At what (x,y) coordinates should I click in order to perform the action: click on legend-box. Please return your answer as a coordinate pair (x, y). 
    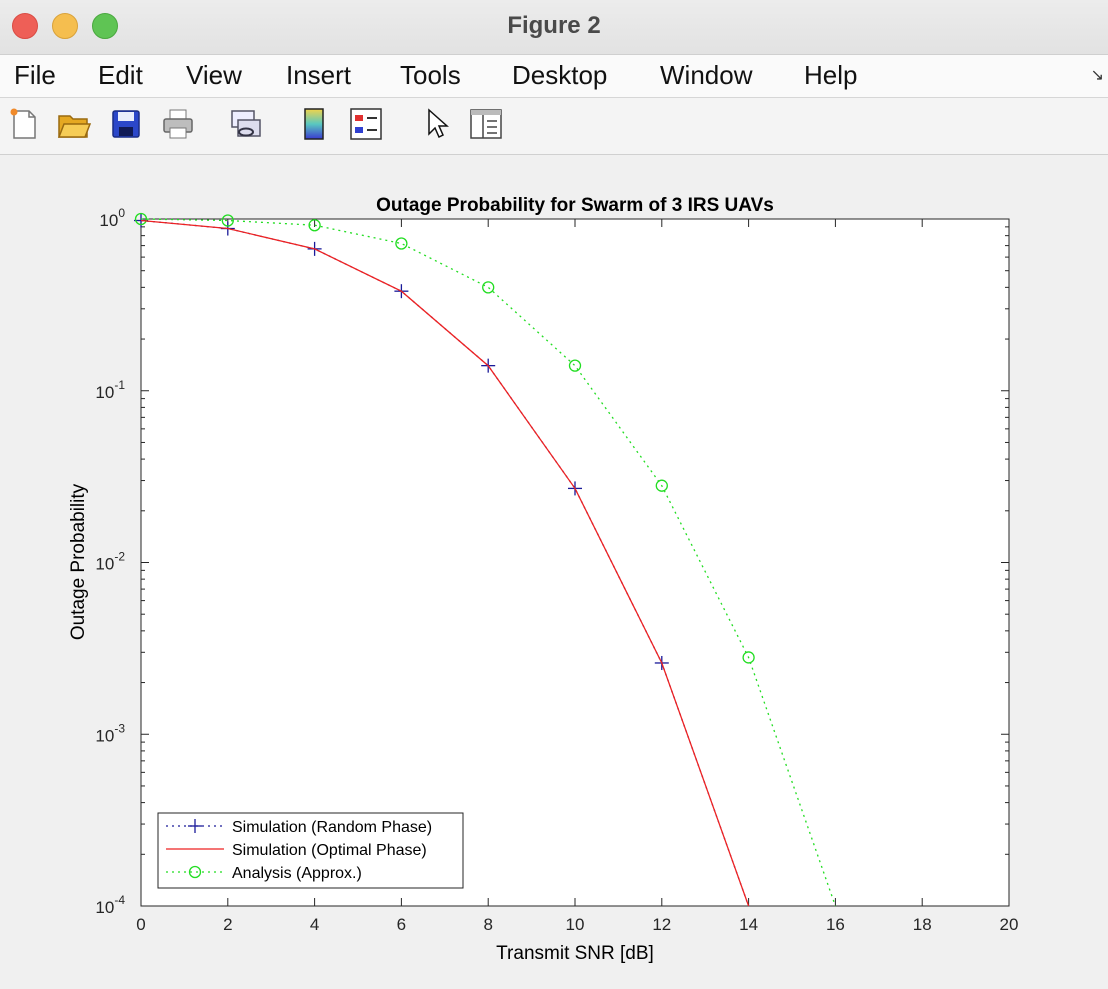
    Looking at the image, I should click on (310, 850).